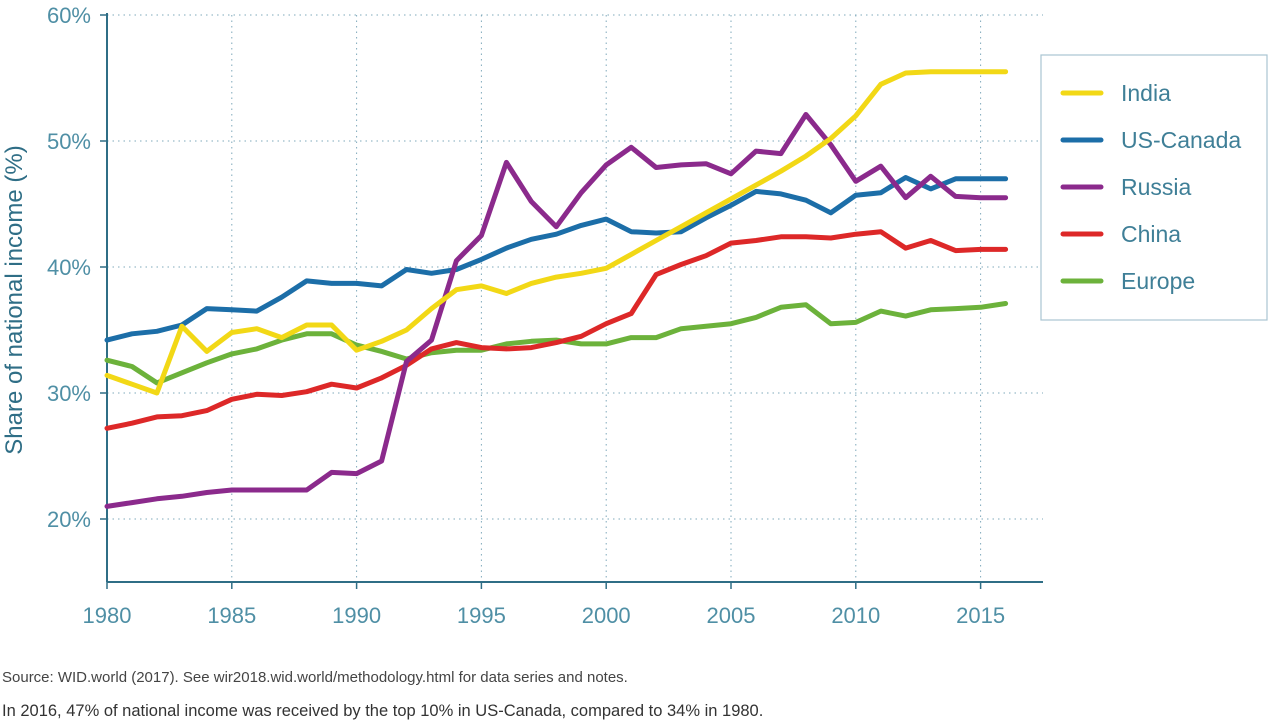 This screenshot has width=1269, height=723. Describe the element at coordinates (1146, 93) in the screenshot. I see `legend-label-india: India` at that location.